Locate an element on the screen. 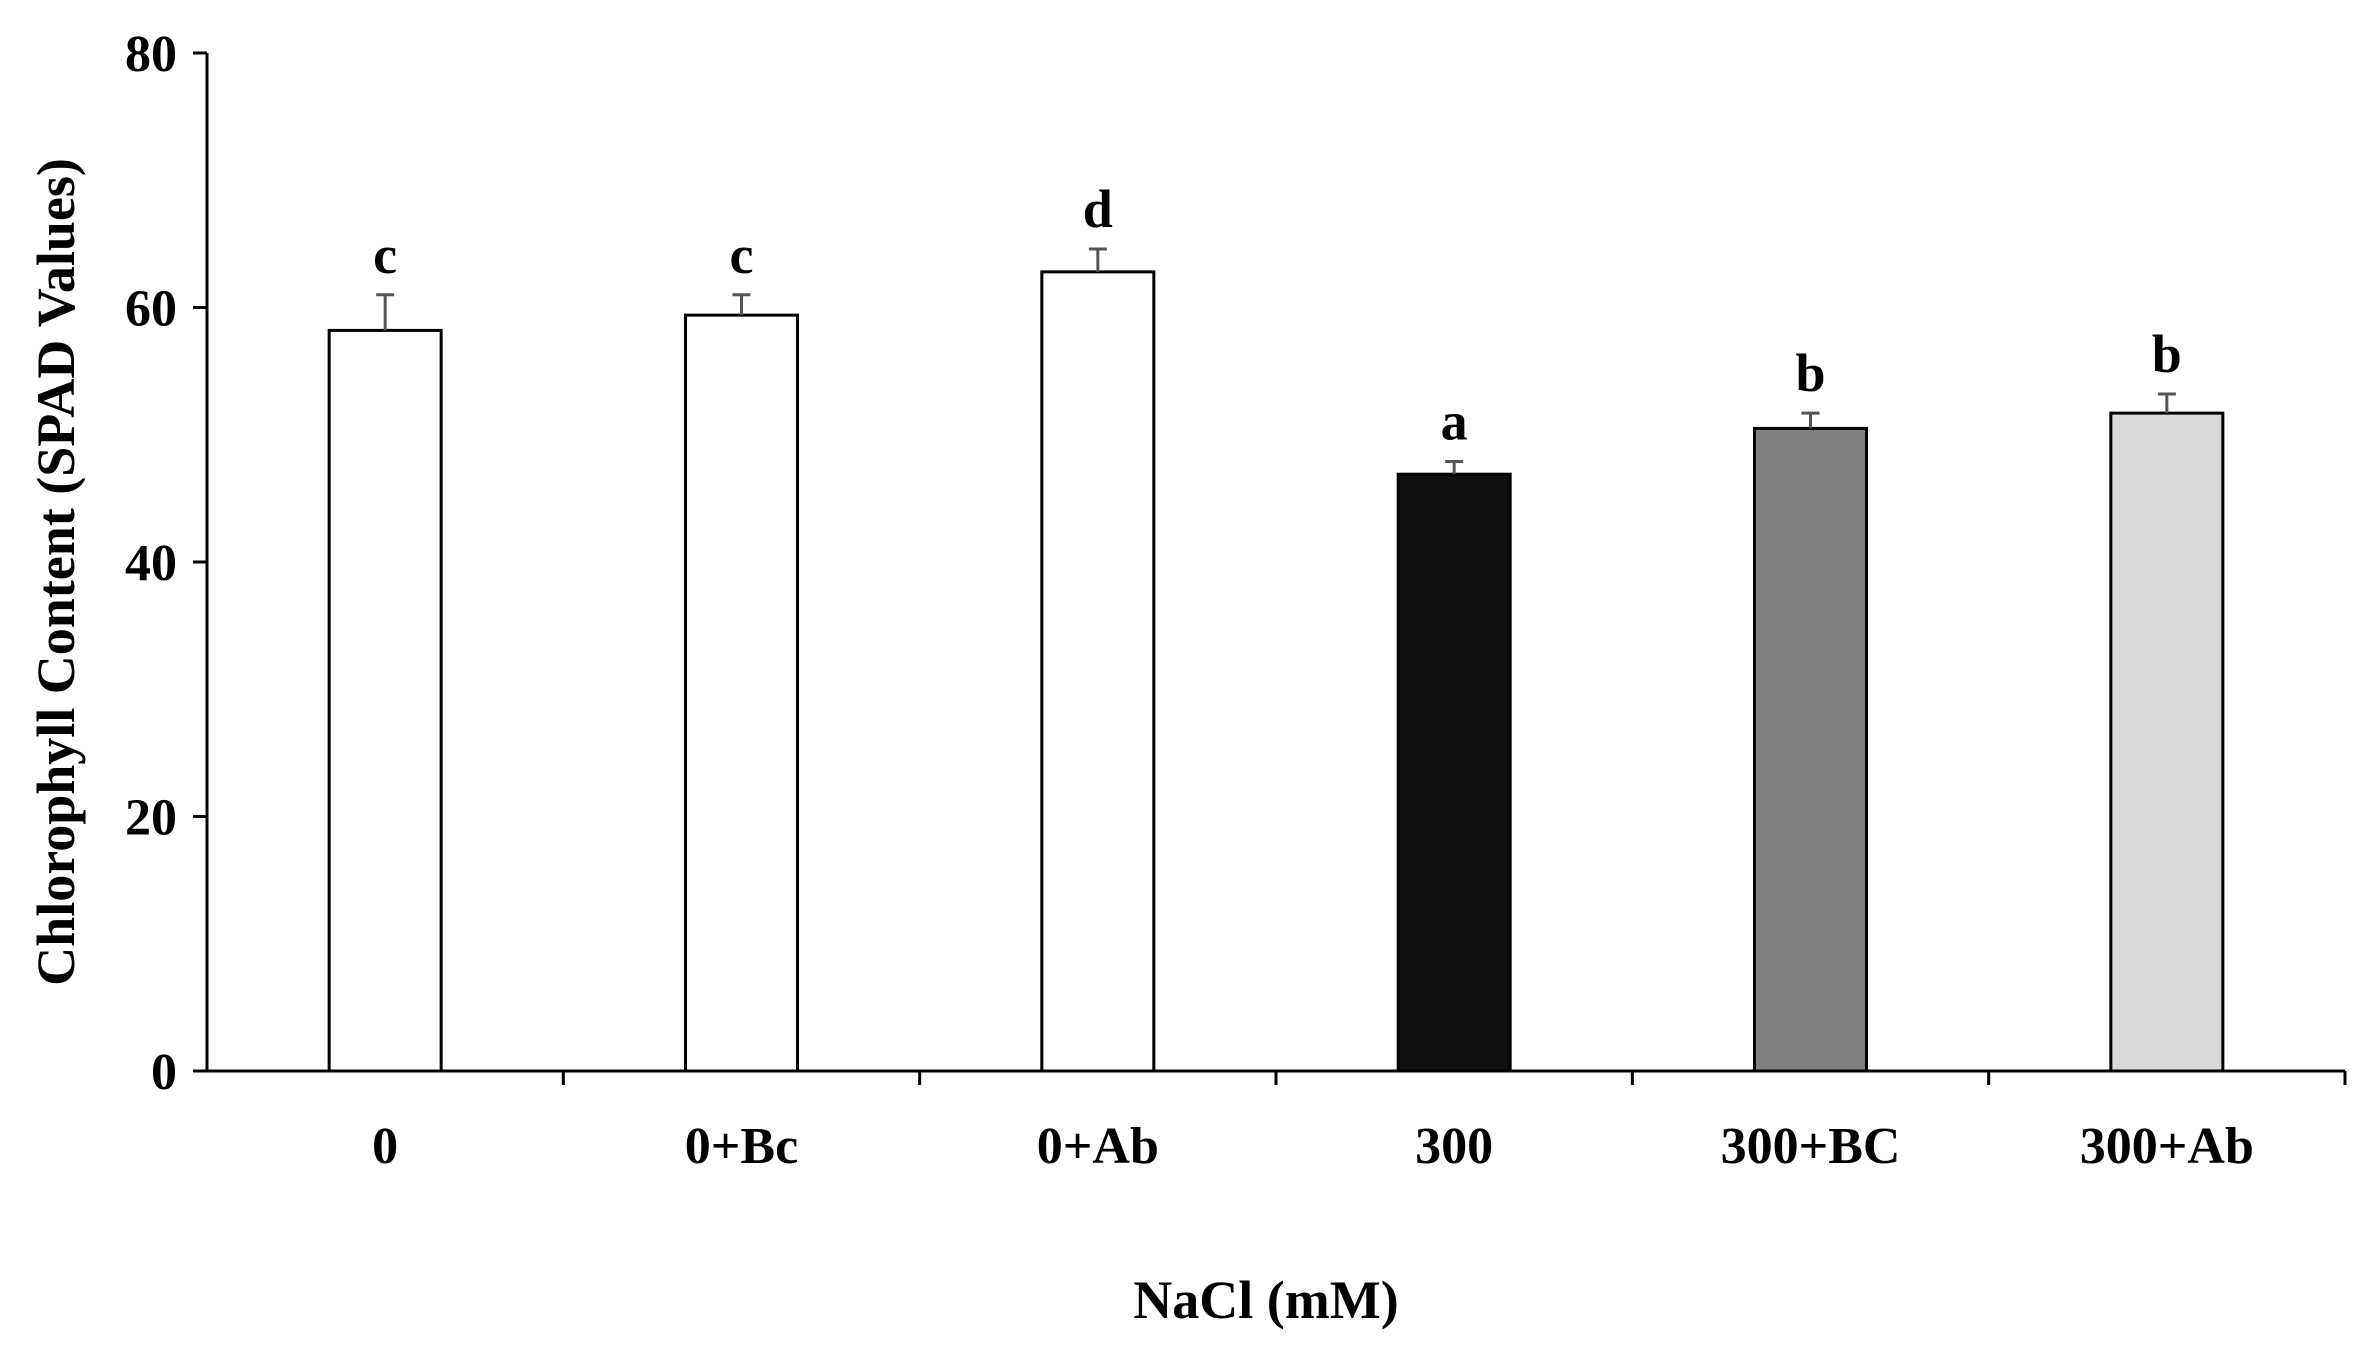  x-axis-title: NaCl (mM) is located at coordinates (1265, 1300).